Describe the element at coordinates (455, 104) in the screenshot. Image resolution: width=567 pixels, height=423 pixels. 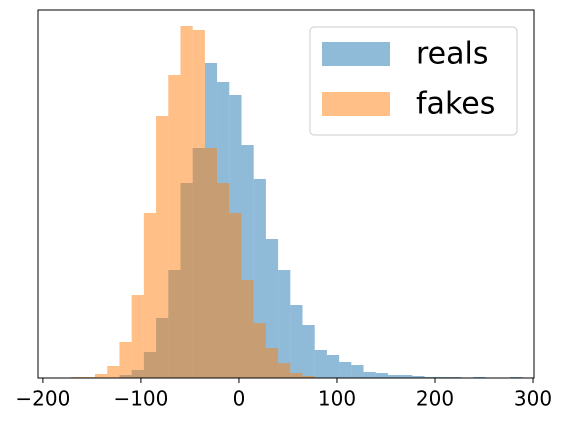
I see `legend-label: fakes` at that location.